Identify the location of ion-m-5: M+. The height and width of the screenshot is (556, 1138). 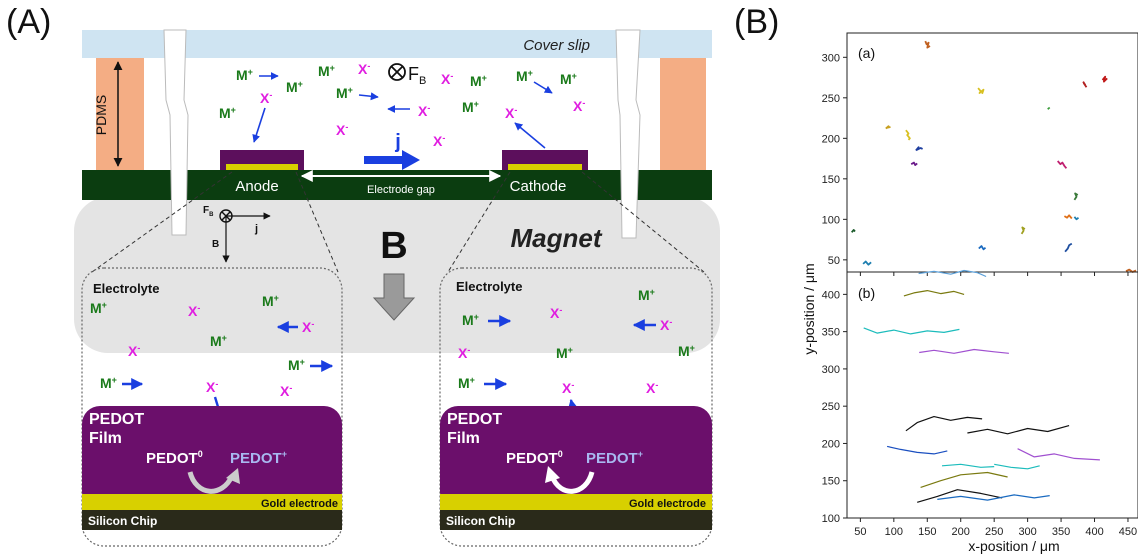
(227, 113).